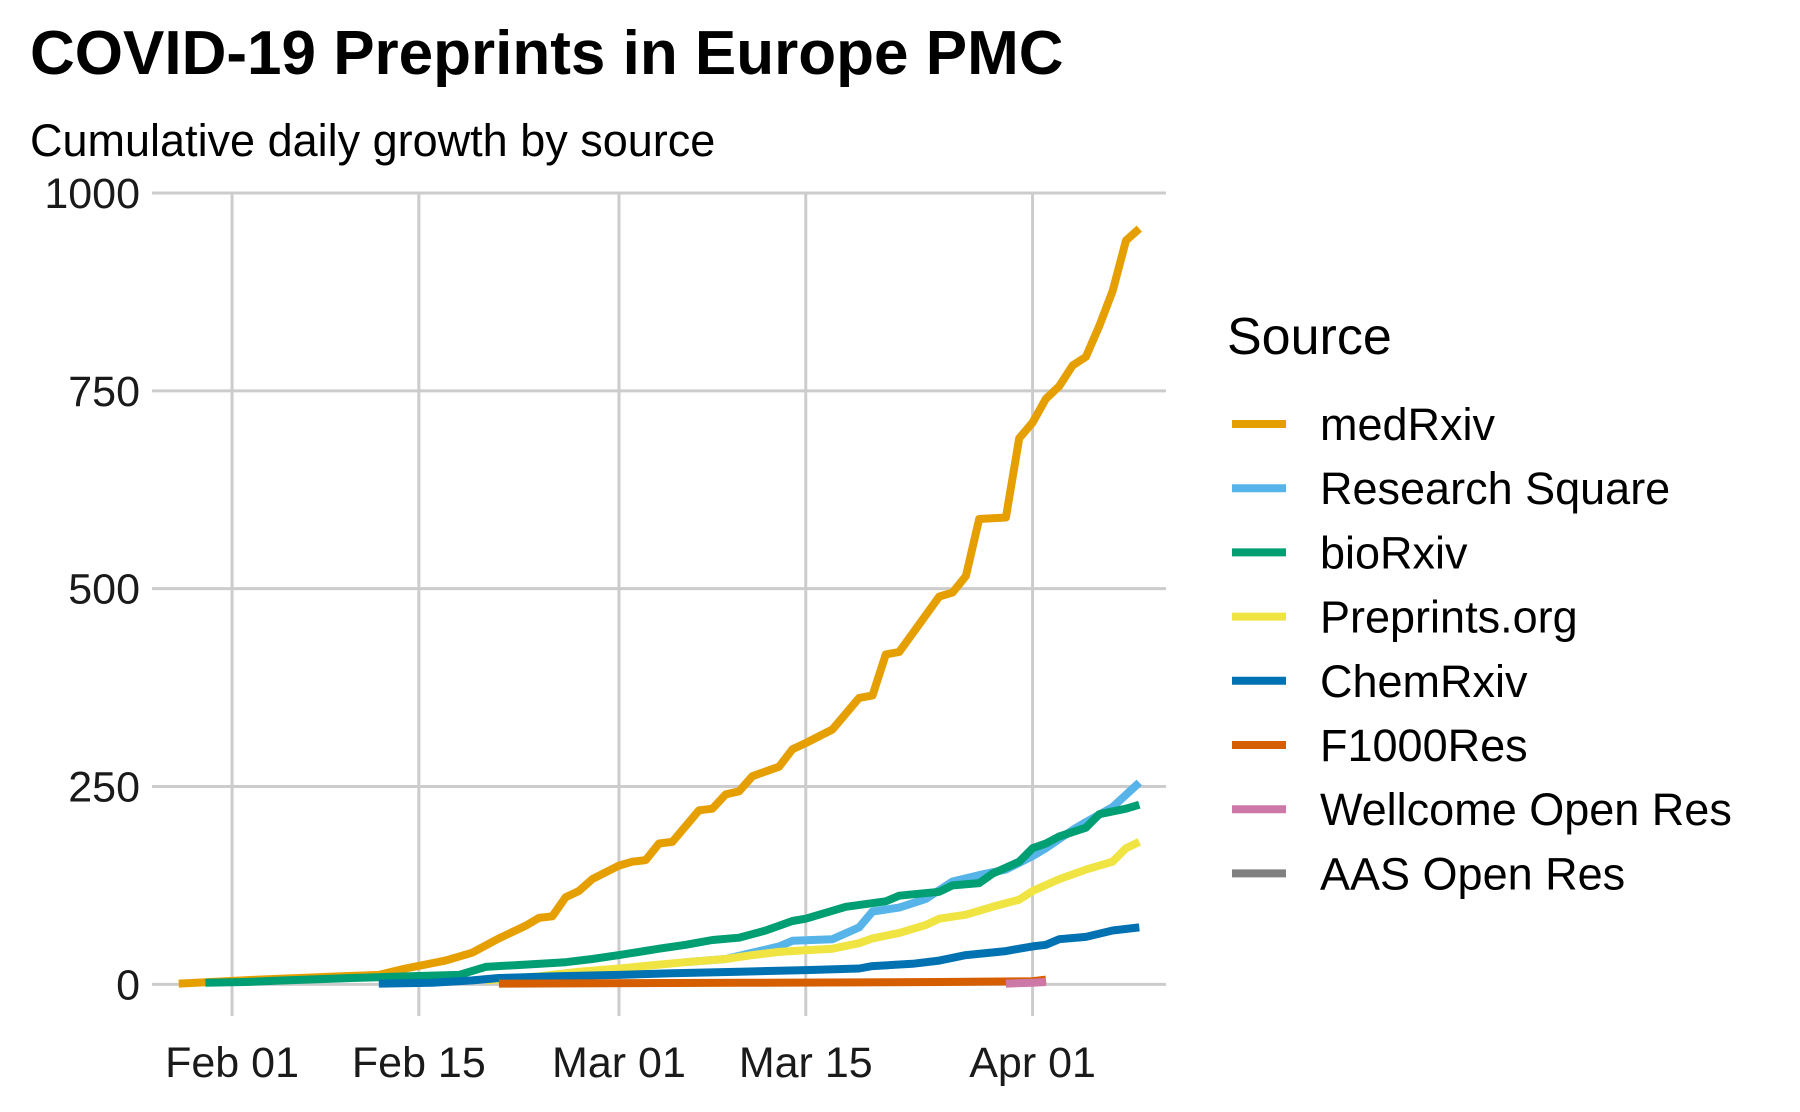 This screenshot has height=1112, width=1800. Describe the element at coordinates (232, 1063) in the screenshot. I see `x-tick-label: Feb 01` at that location.